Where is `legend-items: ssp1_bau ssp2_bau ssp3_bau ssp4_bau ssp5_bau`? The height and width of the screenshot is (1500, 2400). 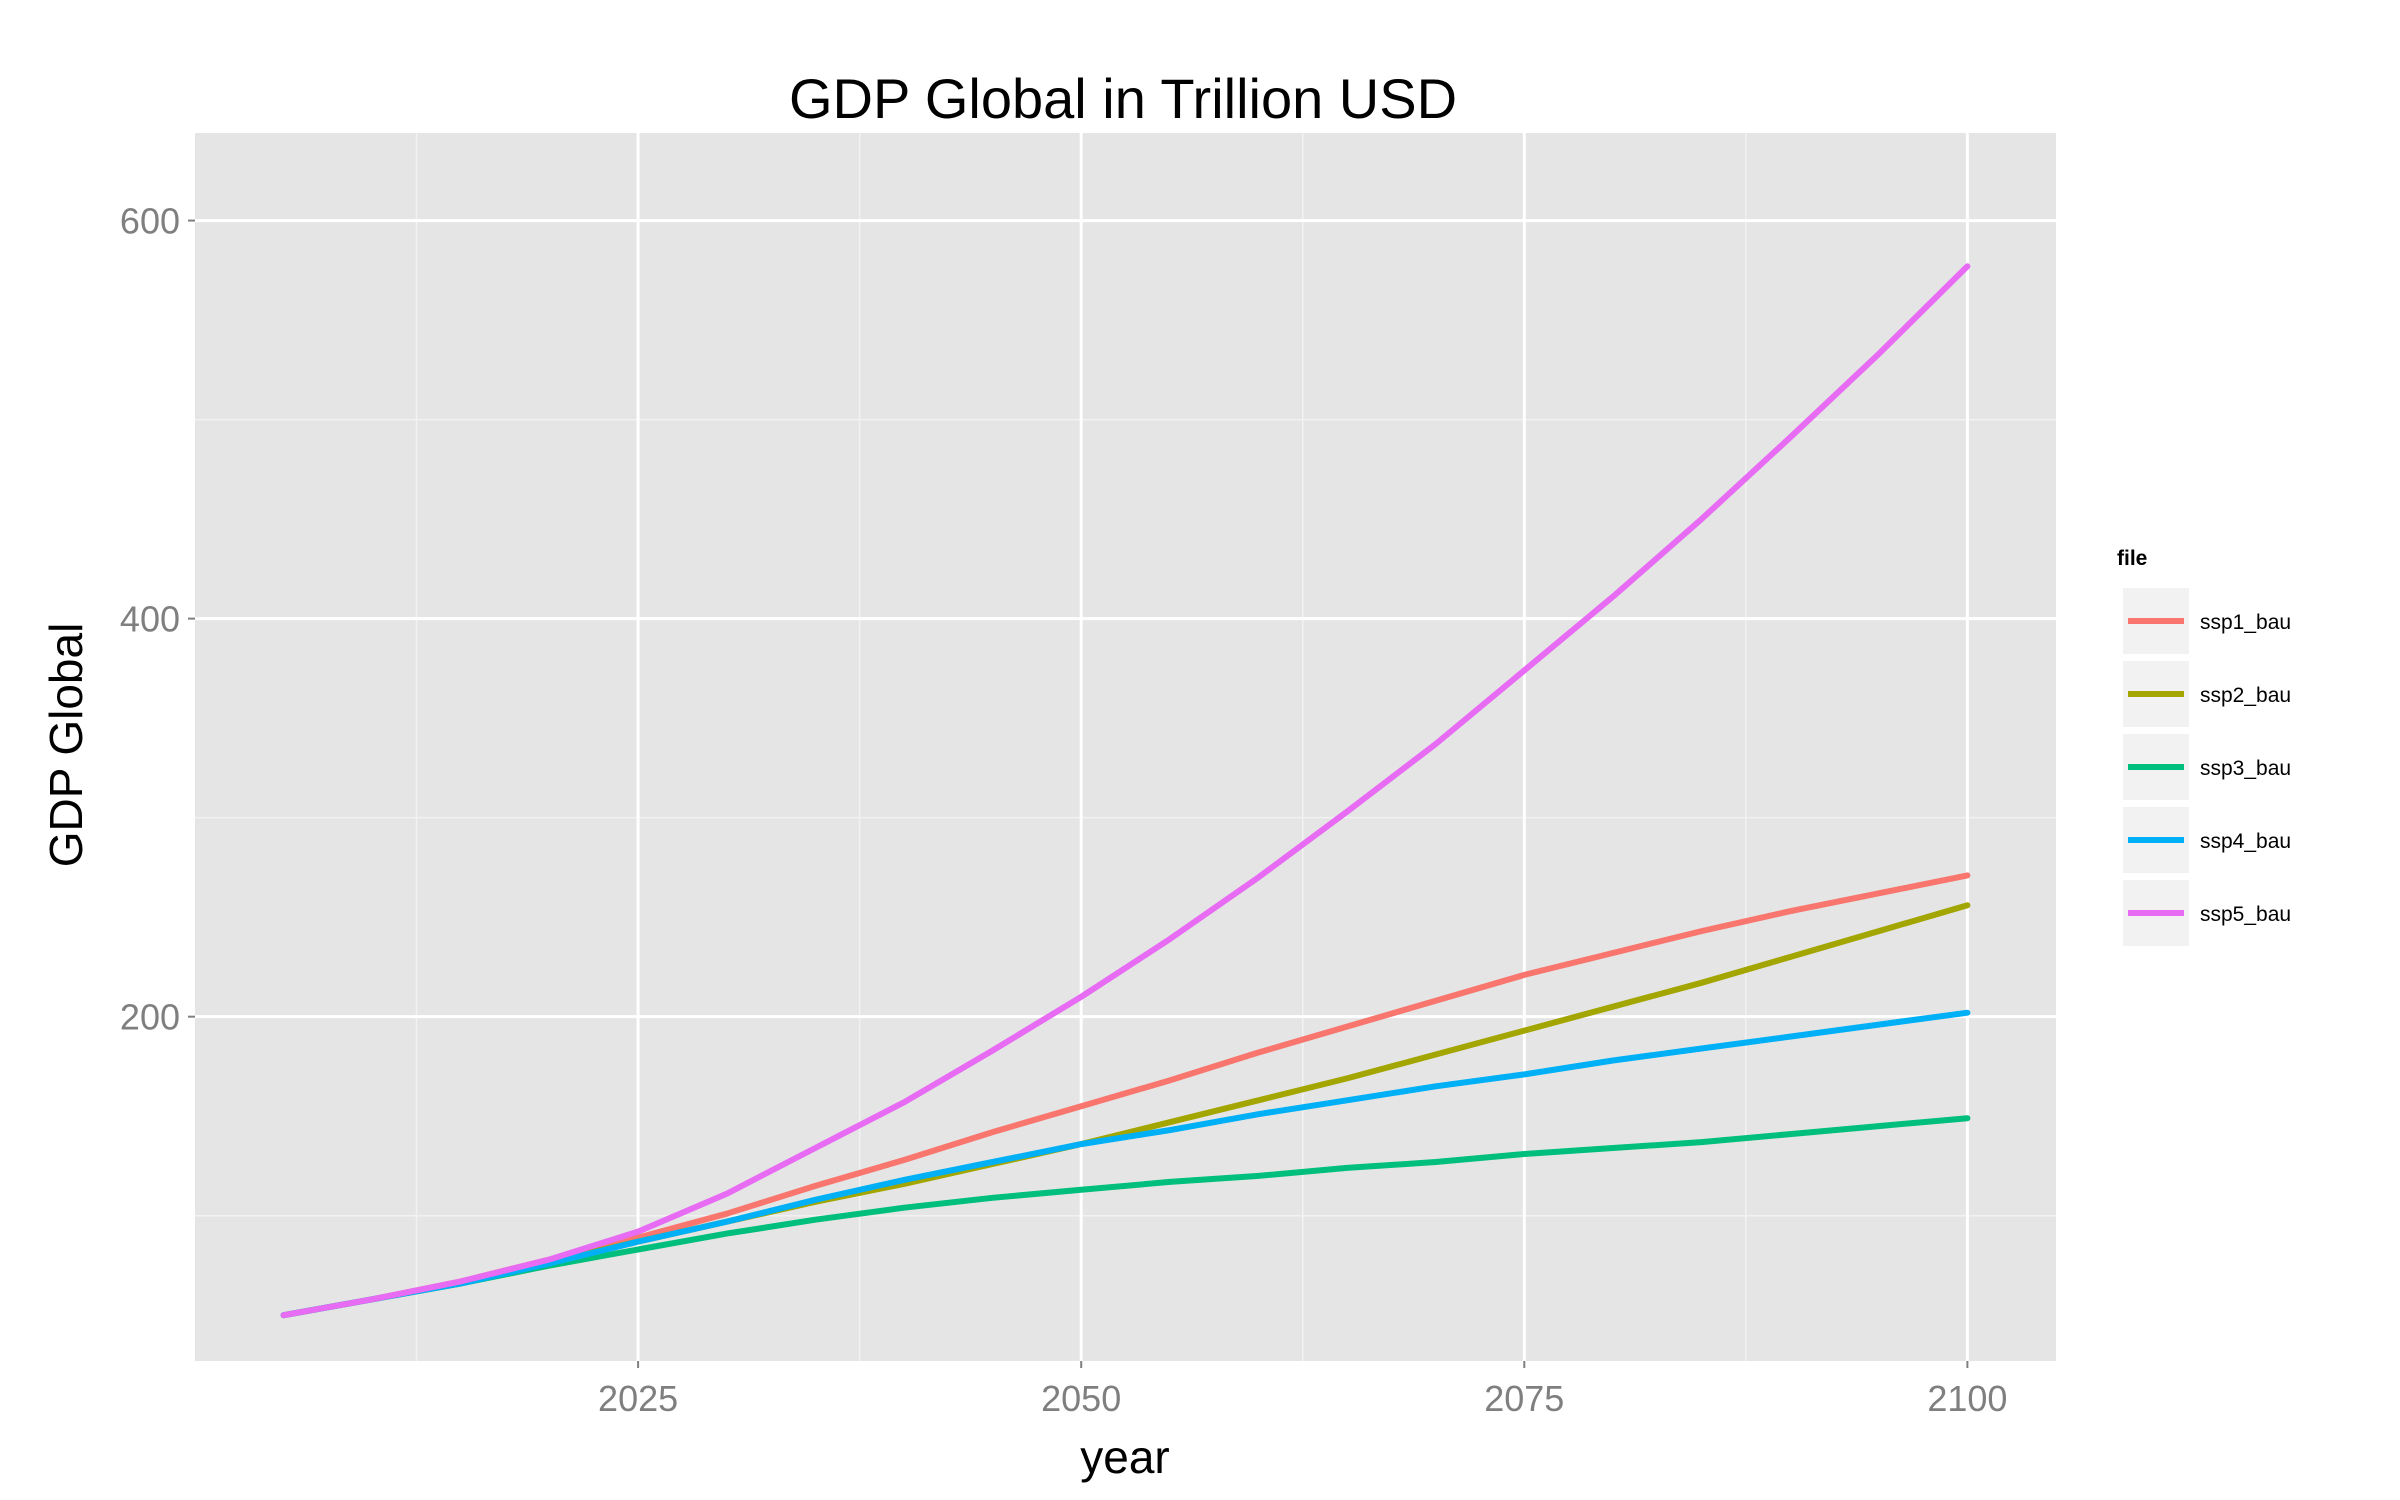 legend-items: ssp1_bau ssp2_bau ssp3_bau ssp4_bau ssp5_bau is located at coordinates (2206, 767).